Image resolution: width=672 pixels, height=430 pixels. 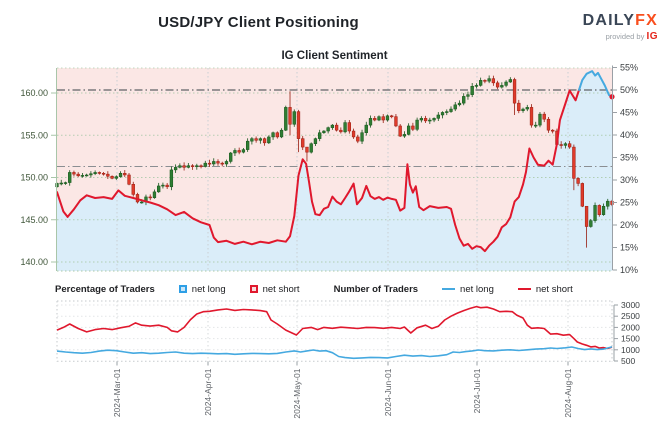 I want to click on svg-text: 50%, so click(x=629, y=90).